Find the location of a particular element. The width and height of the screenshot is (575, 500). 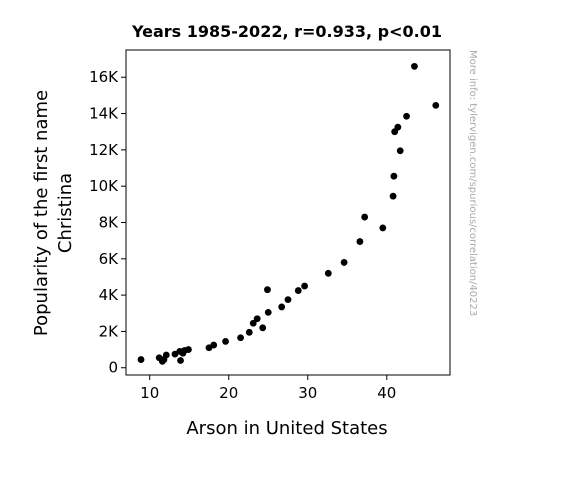

y-tick-label: 0 is located at coordinates (113, 368).